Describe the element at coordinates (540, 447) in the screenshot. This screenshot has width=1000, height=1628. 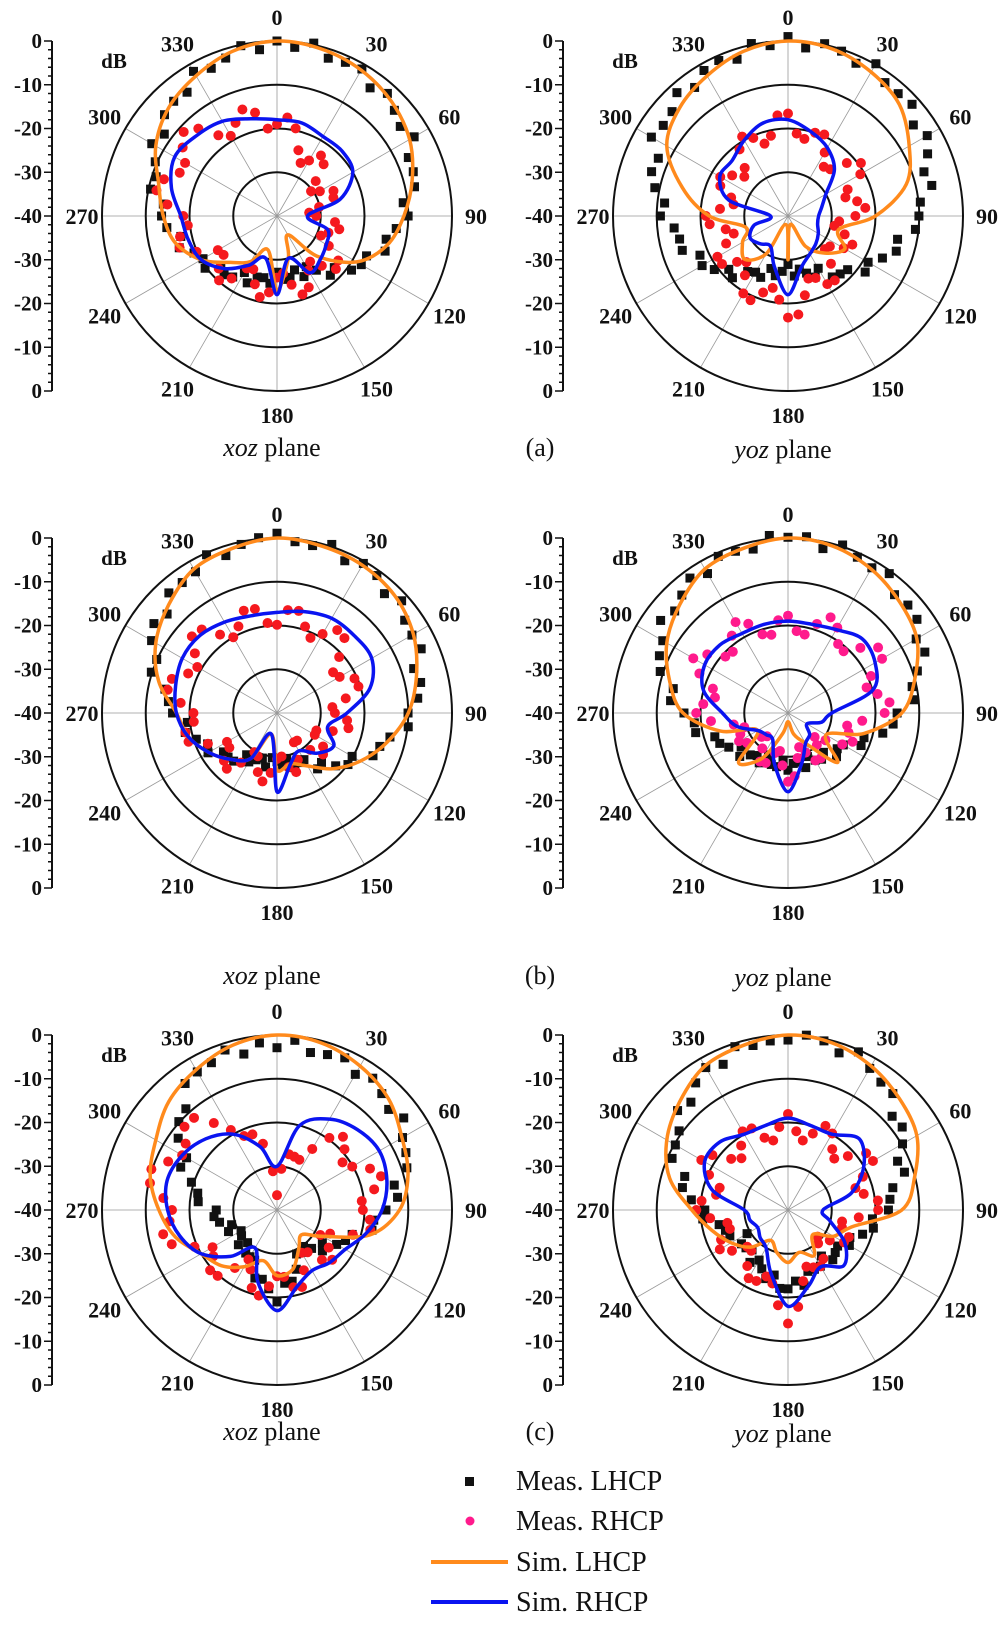
I see `row-label: (a)` at that location.